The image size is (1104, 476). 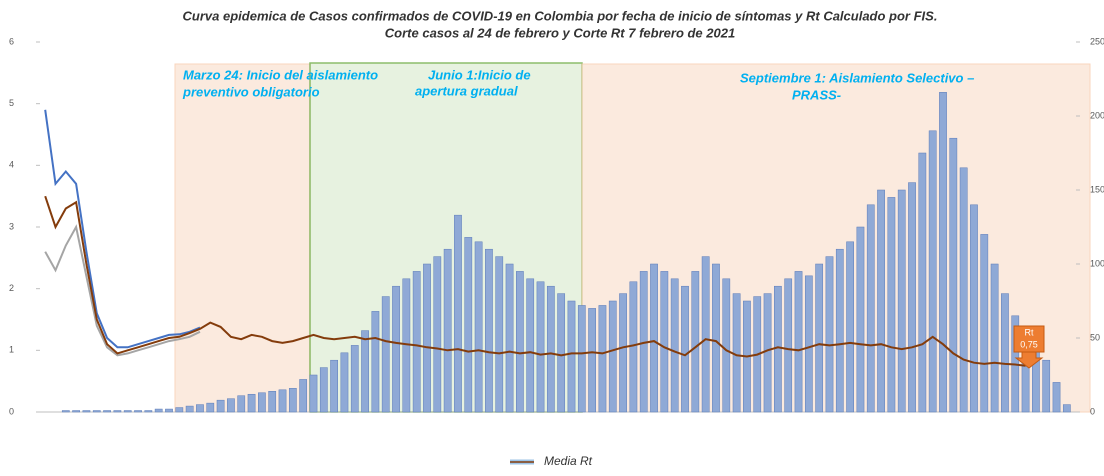 What do you see at coordinates (11, 288) in the screenshot?
I see `y-tick-label: 2` at bounding box center [11, 288].